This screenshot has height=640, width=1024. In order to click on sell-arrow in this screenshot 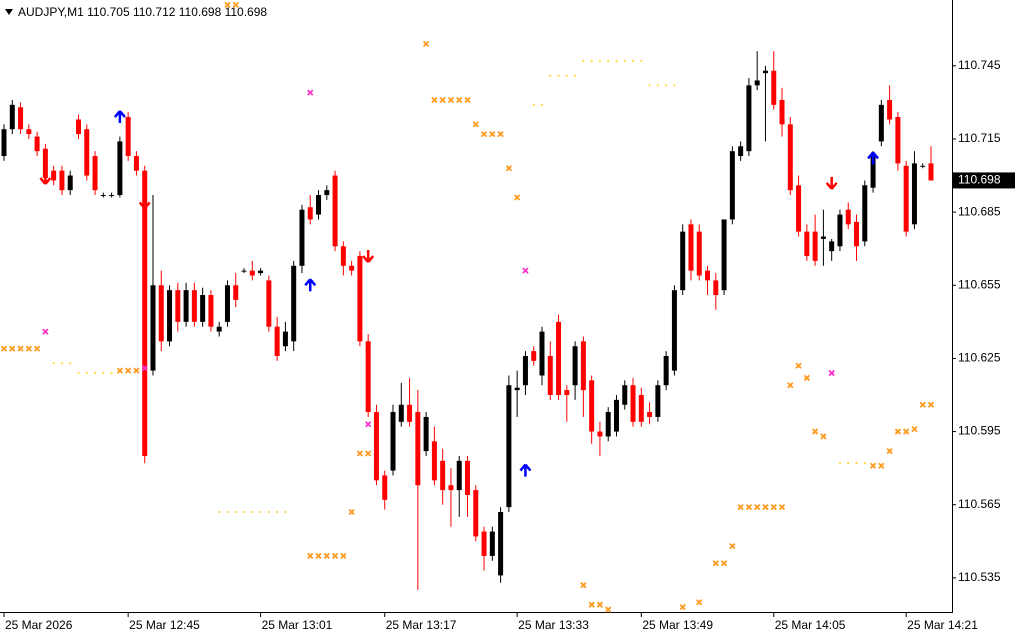, I will do `click(368, 256)`.